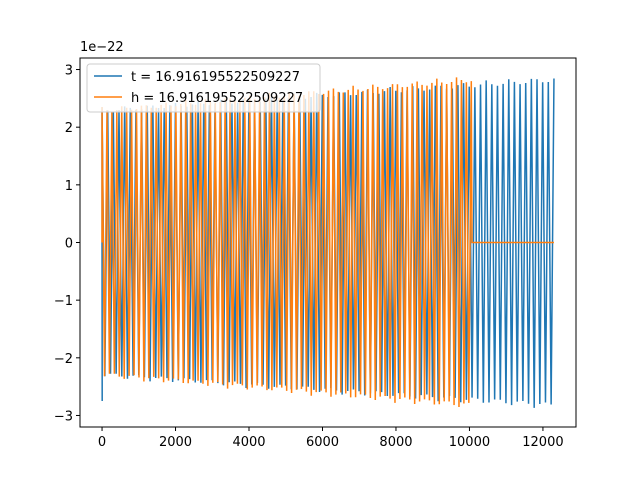  What do you see at coordinates (102, 442) in the screenshot?
I see `x-tick-label: 0` at bounding box center [102, 442].